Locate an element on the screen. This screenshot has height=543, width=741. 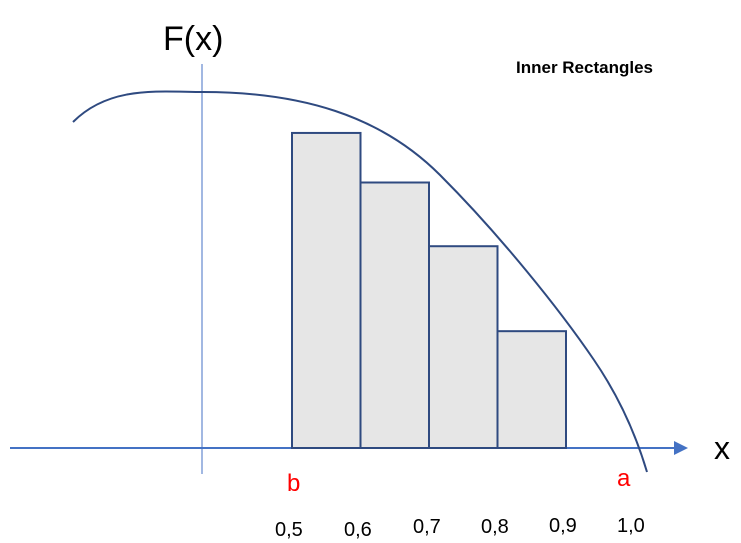
x-tick-labels: 0,5 0,6 0,7 0,8 0,9 1,0 is located at coordinates (460, 528).